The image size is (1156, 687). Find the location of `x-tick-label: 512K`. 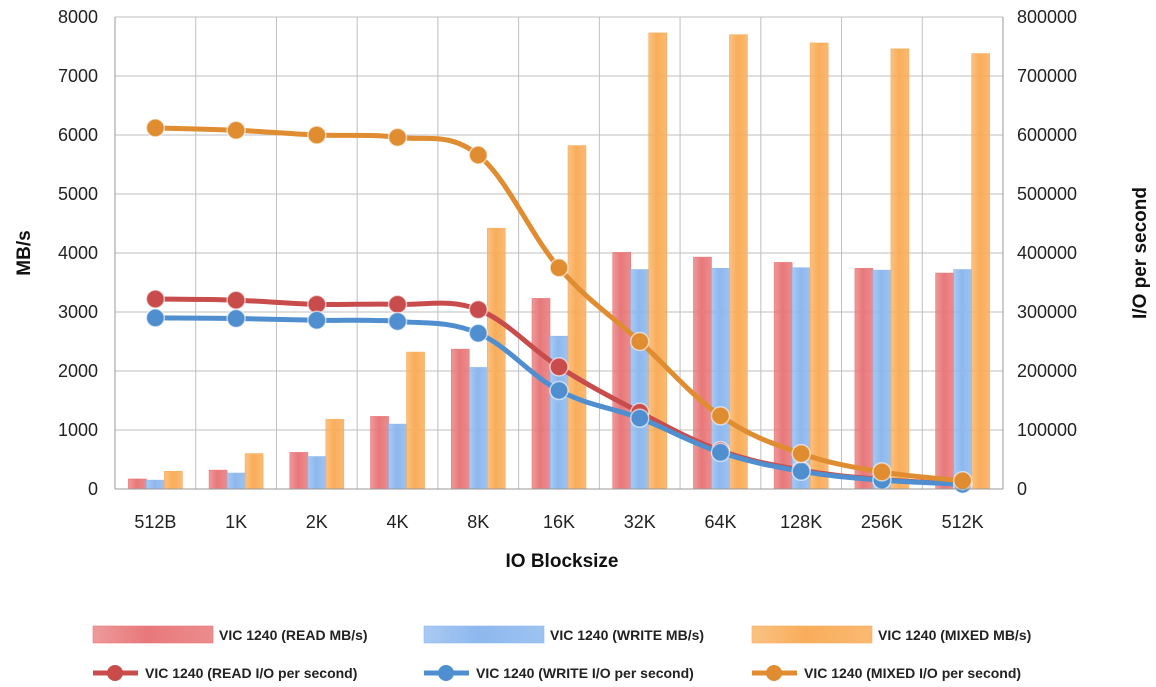

x-tick-label: 512K is located at coordinates (963, 522).